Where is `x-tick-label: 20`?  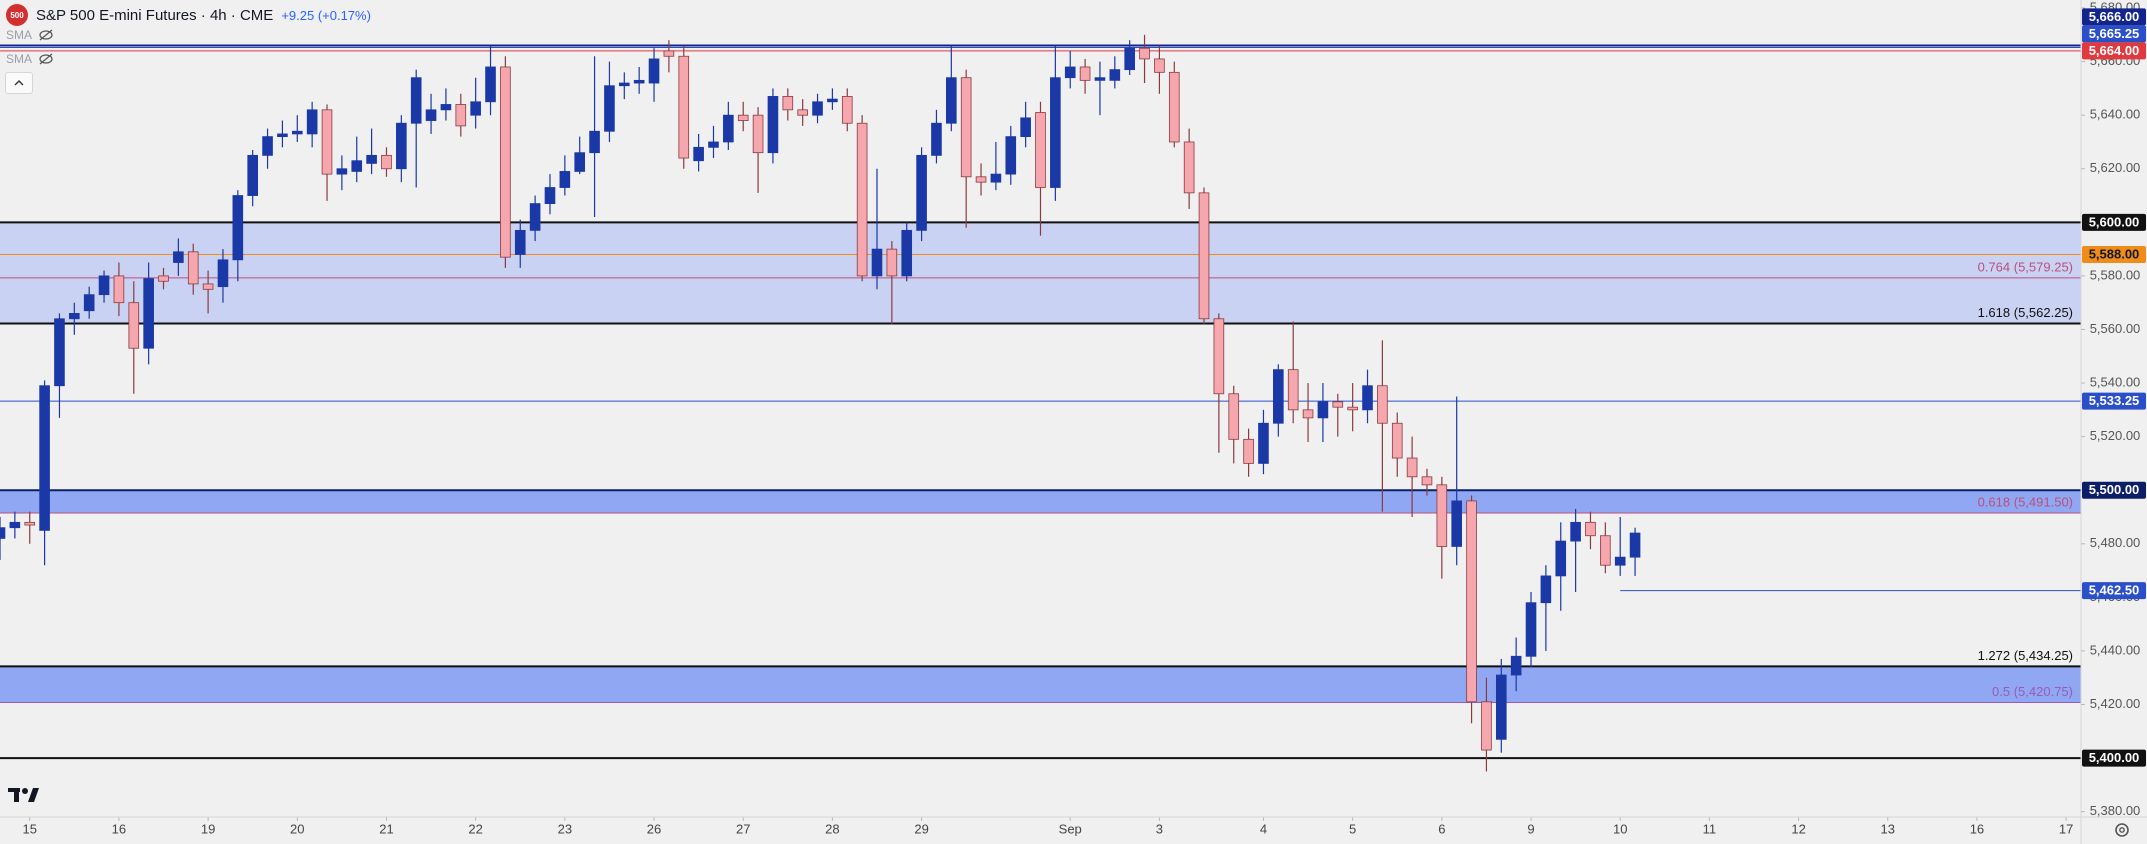
x-tick-label: 20 is located at coordinates (297, 828).